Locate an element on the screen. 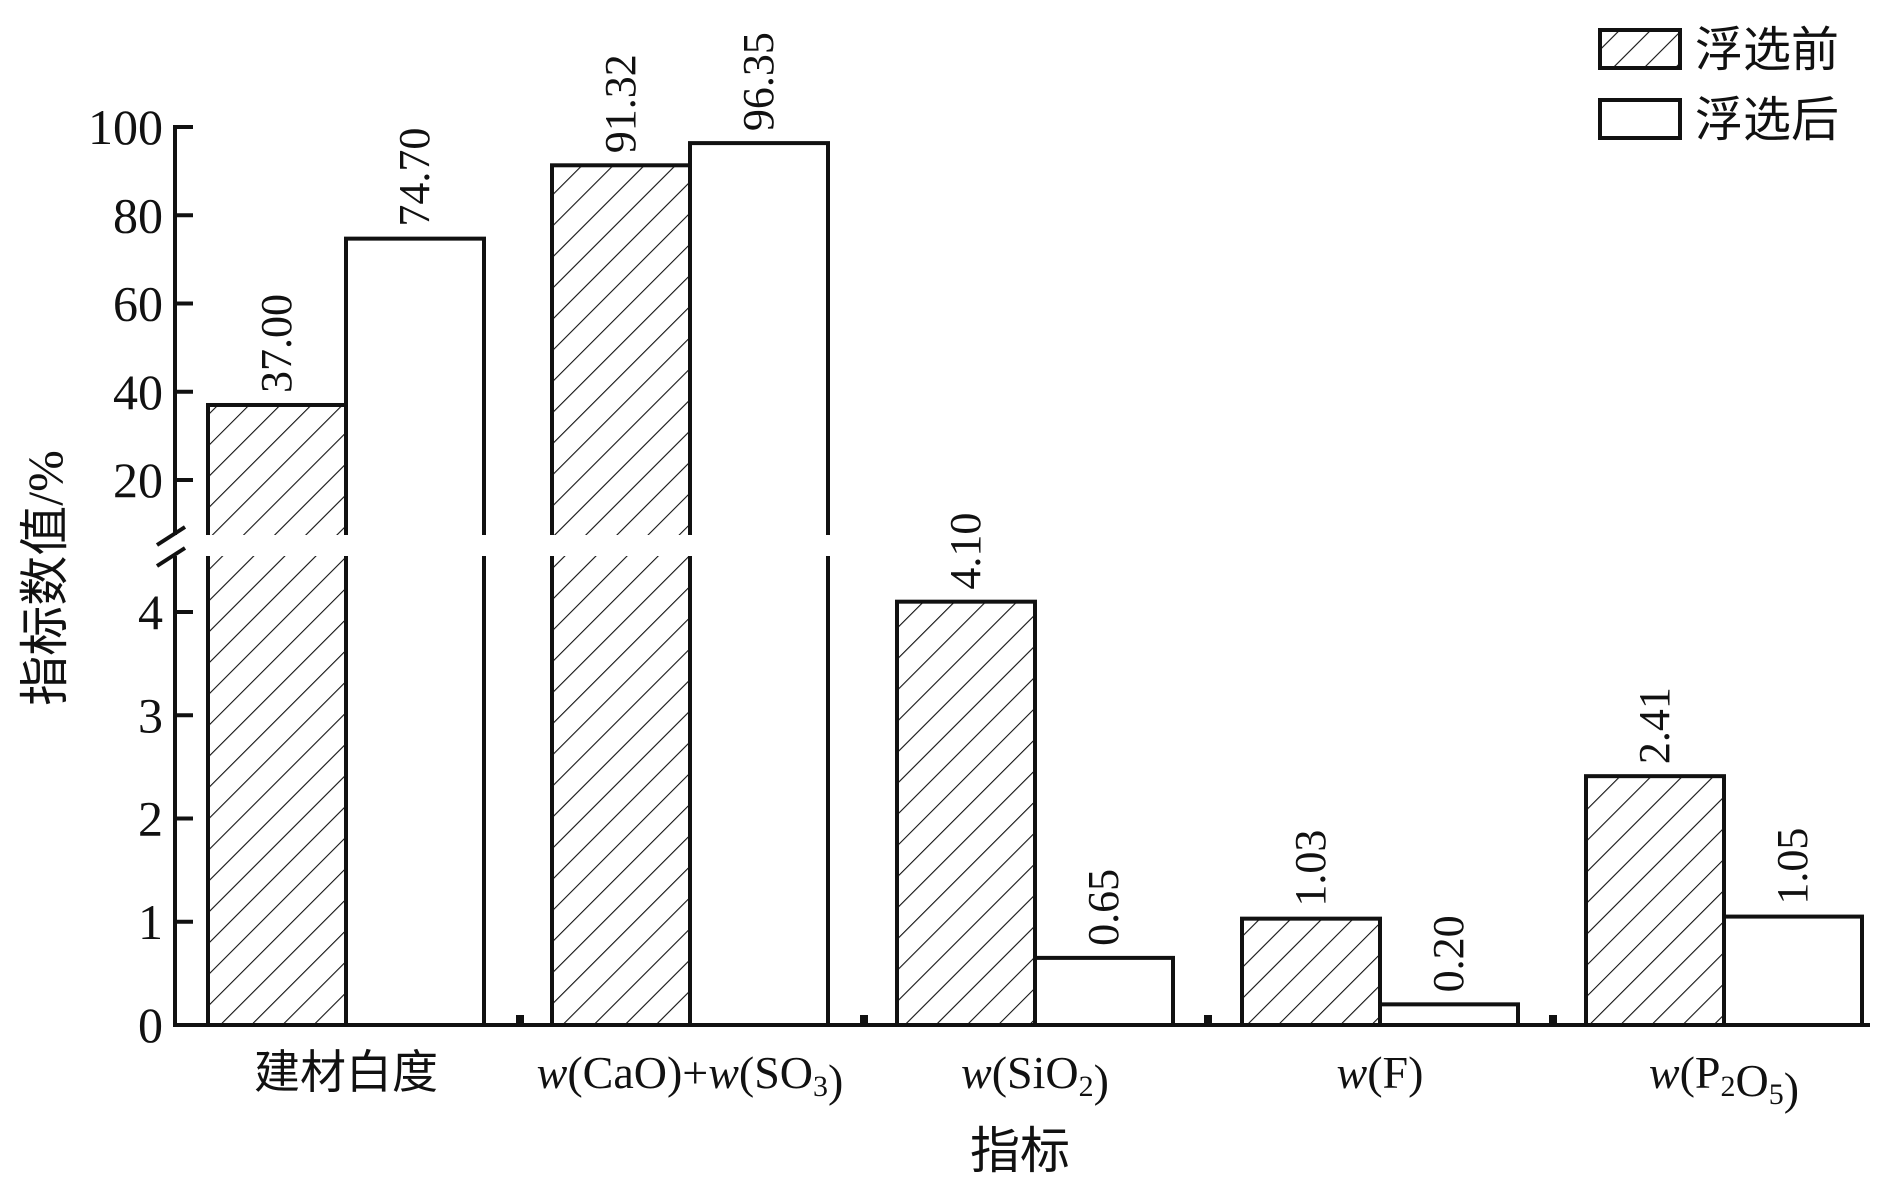 This screenshot has width=1890, height=1181. y-tick-label: 20 is located at coordinates (138, 480).